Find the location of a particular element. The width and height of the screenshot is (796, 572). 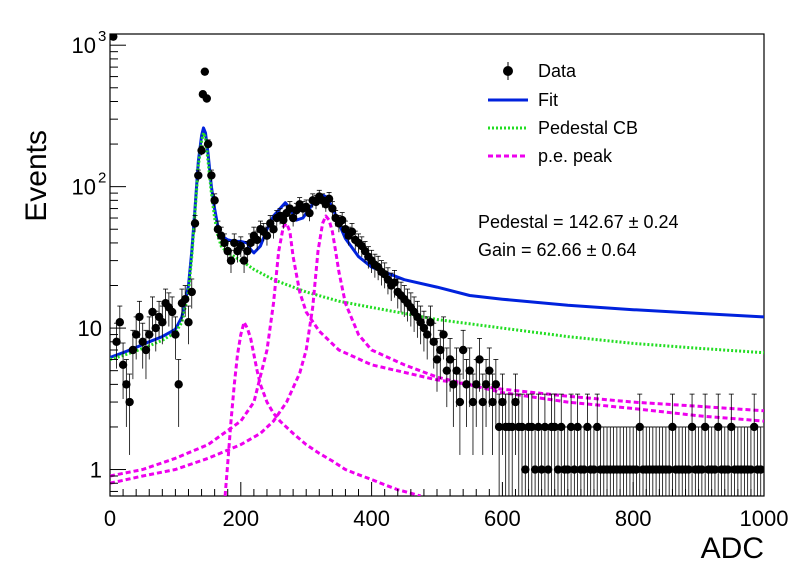

pedestal-annotation: Pedestal = 142.67 ± 0.24 is located at coordinates (578, 222).